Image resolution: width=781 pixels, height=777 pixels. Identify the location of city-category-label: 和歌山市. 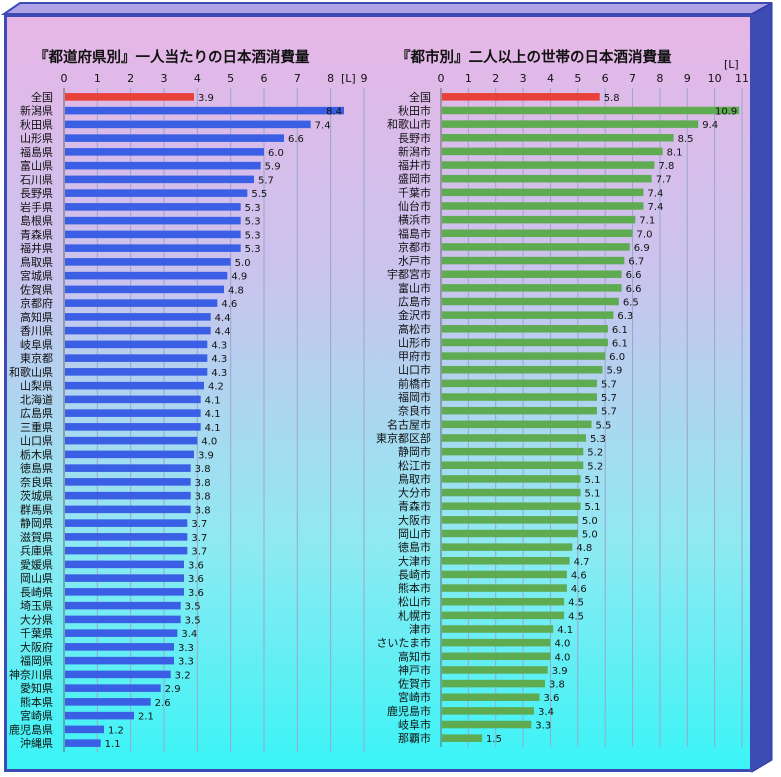
(409, 124).